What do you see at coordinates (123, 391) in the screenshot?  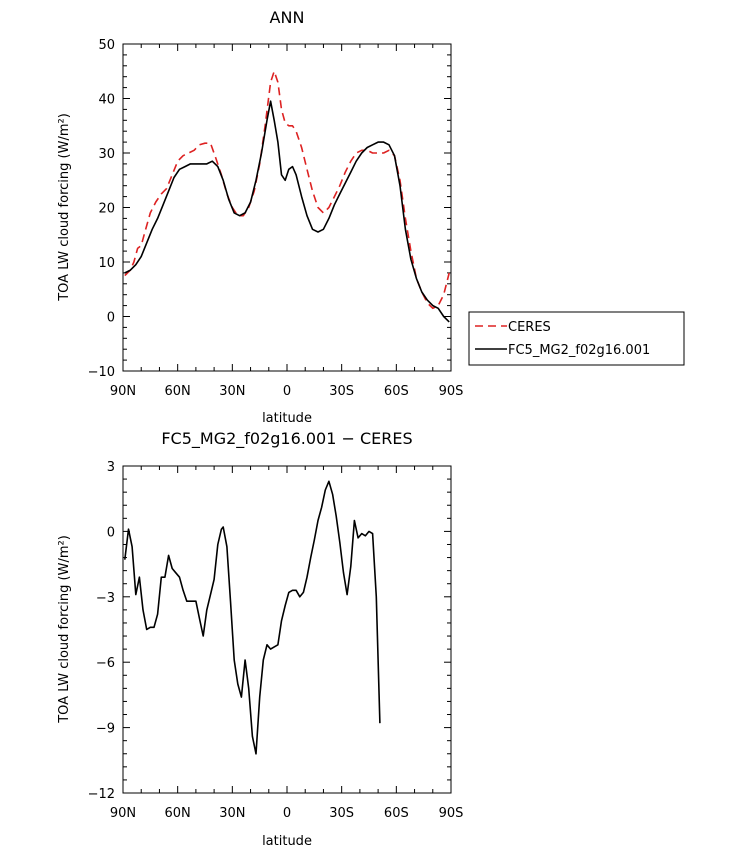 I see `top-x-tick-label: 90N` at bounding box center [123, 391].